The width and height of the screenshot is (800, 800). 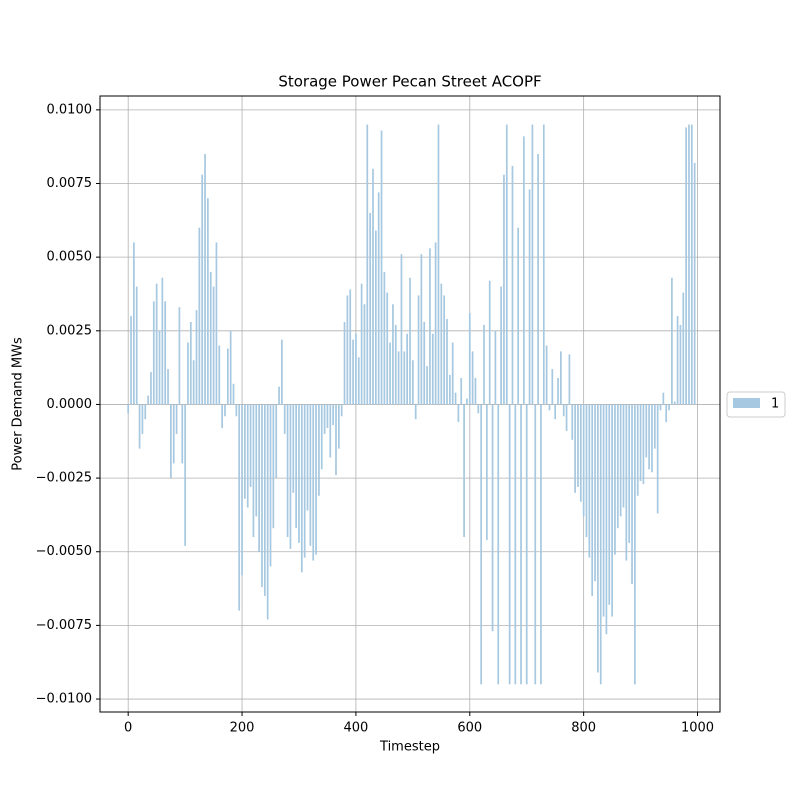 I want to click on x-tick-label: 800, so click(x=583, y=728).